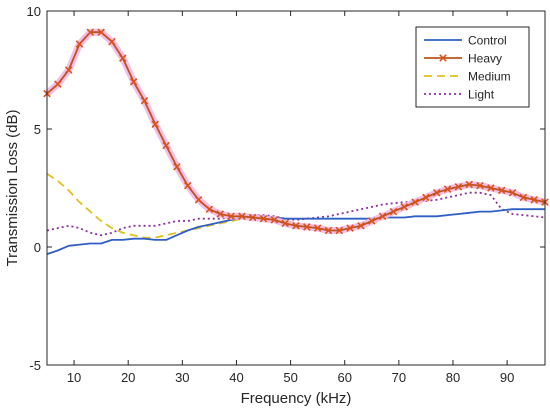 The width and height of the screenshot is (550, 412). What do you see at coordinates (453, 377) in the screenshot?
I see `x-tick-label-80: 80` at bounding box center [453, 377].